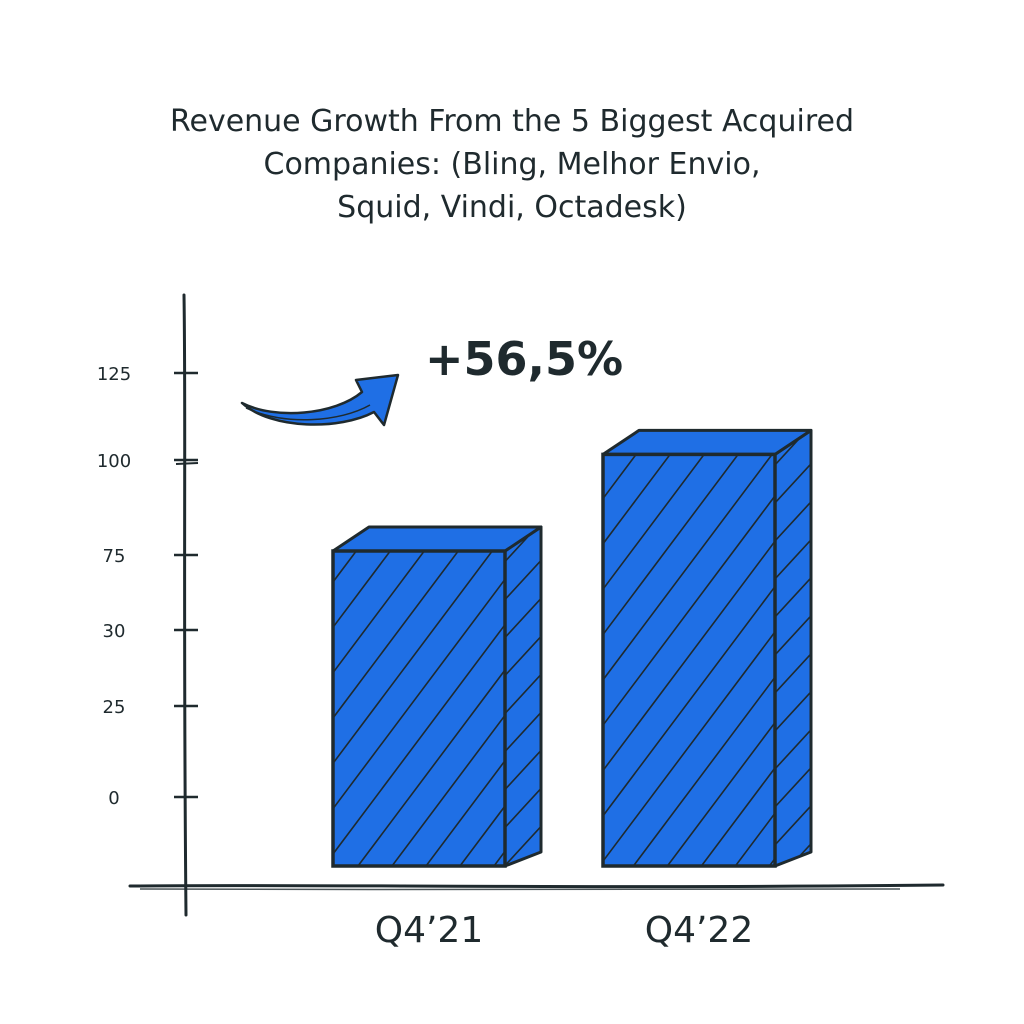  Describe the element at coordinates (524, 359) in the screenshot. I see `growth-annotation: +56,5%` at that location.